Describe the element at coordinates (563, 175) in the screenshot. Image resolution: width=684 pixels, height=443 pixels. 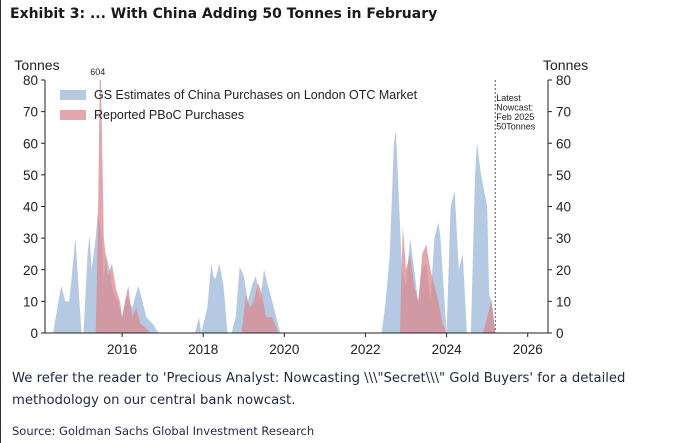
I see `y-tick-label-right: 50` at that location.